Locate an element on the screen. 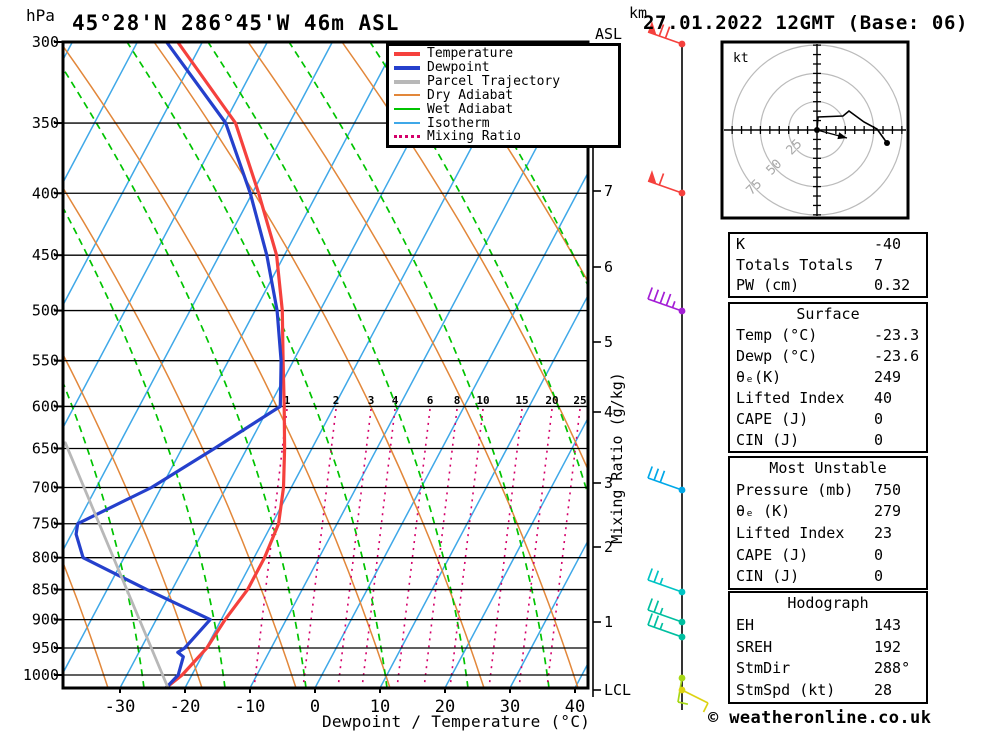  legend-swatch-wet-adiabat is located at coordinates (407, 109).